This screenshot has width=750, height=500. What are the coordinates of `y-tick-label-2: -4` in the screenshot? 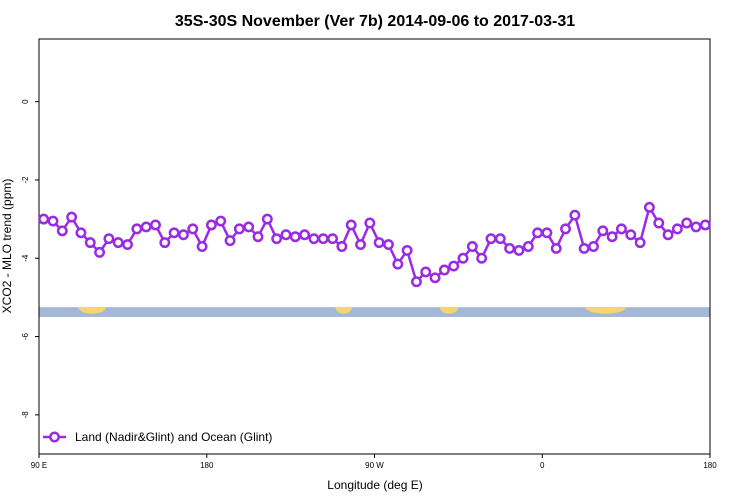 It's located at (25, 258).